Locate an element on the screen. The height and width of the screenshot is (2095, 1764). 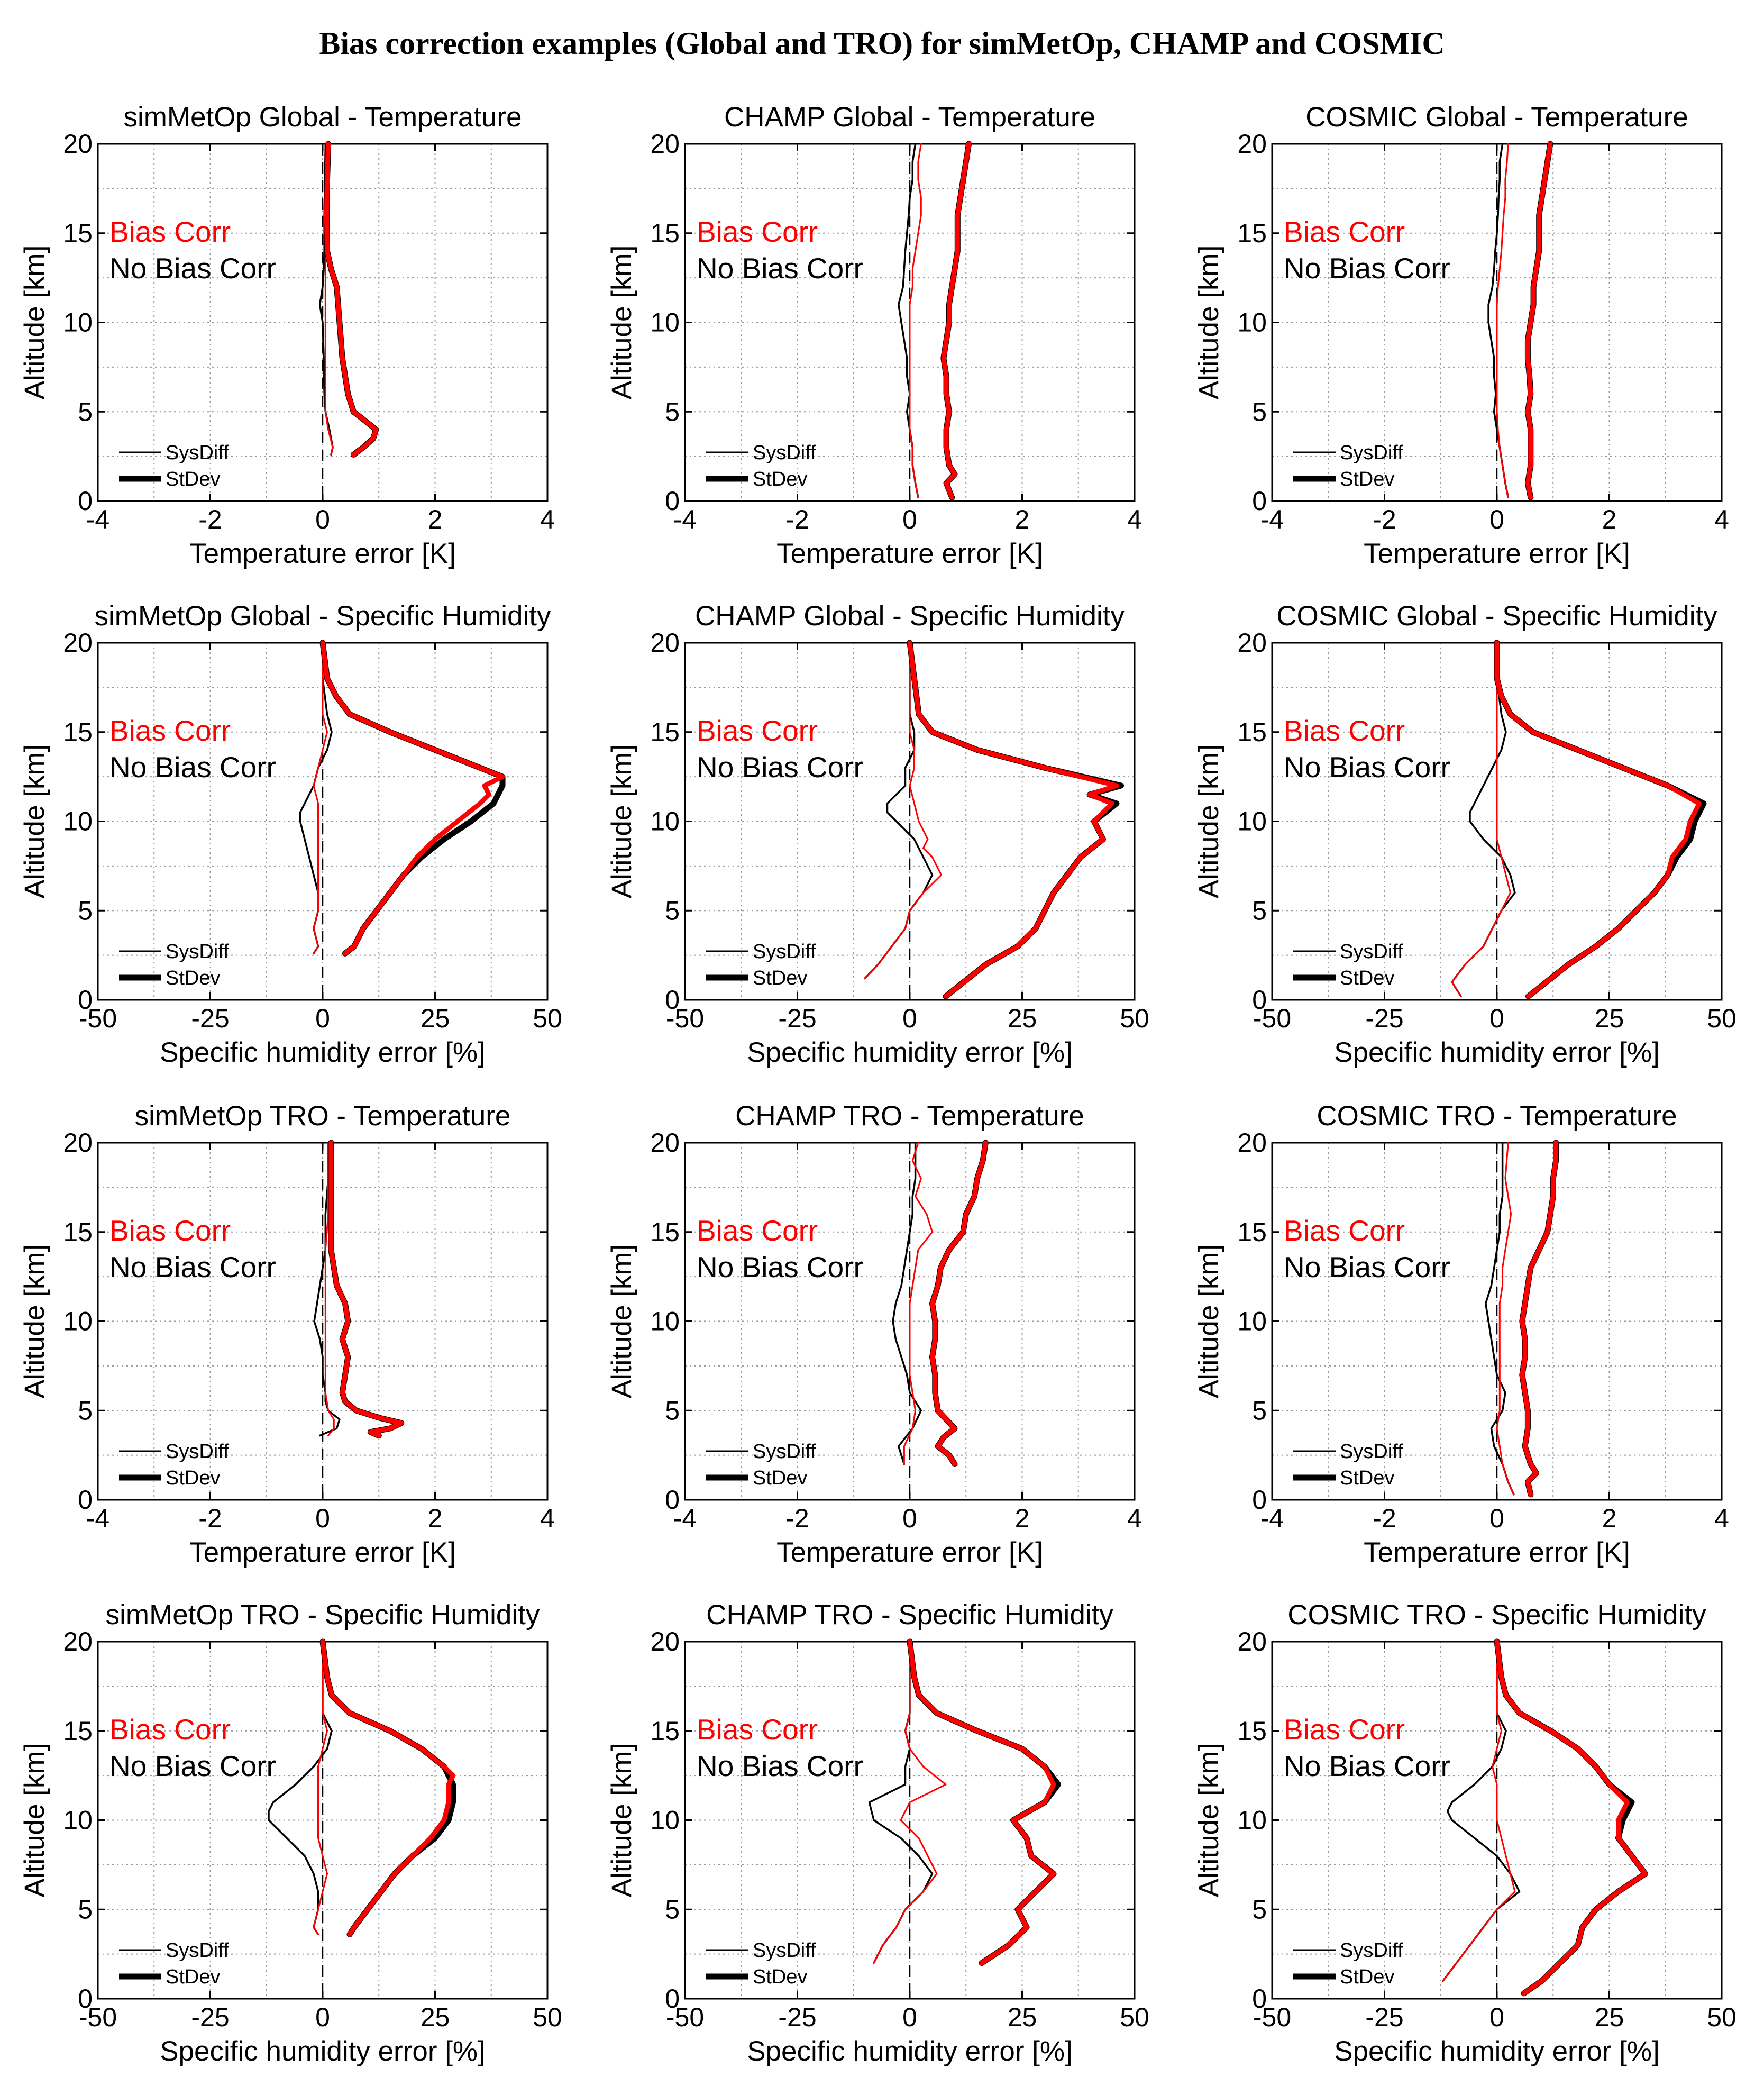
x-tick-label: 25 is located at coordinates (1609, 1019).